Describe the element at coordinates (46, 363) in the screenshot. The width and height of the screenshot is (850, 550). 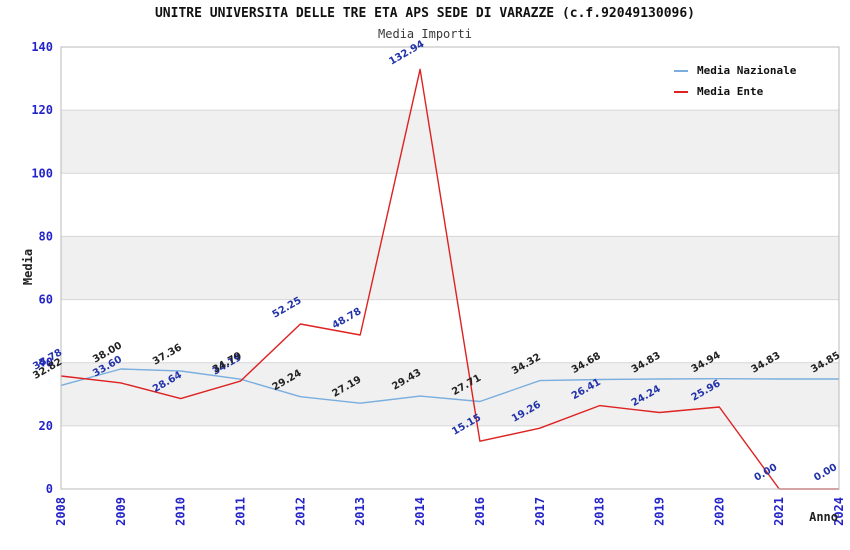
I see `y-tick-label: 40` at that location.